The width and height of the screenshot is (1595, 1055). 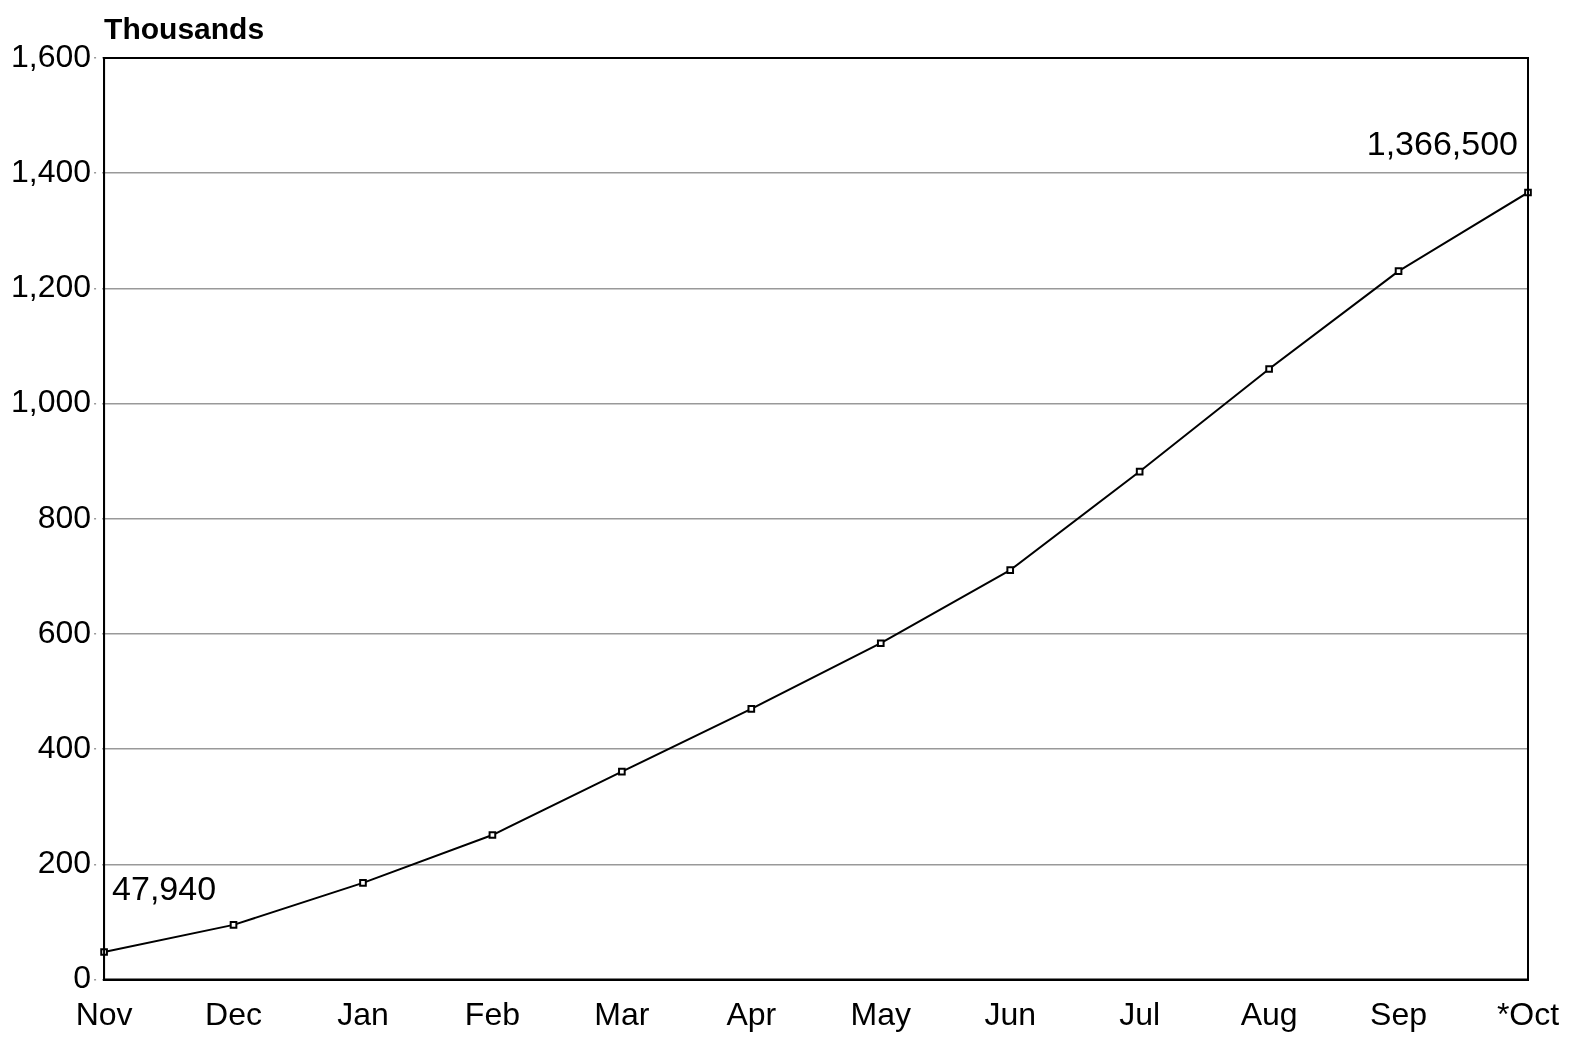 I want to click on annotation: 47,940, so click(x=164, y=888).